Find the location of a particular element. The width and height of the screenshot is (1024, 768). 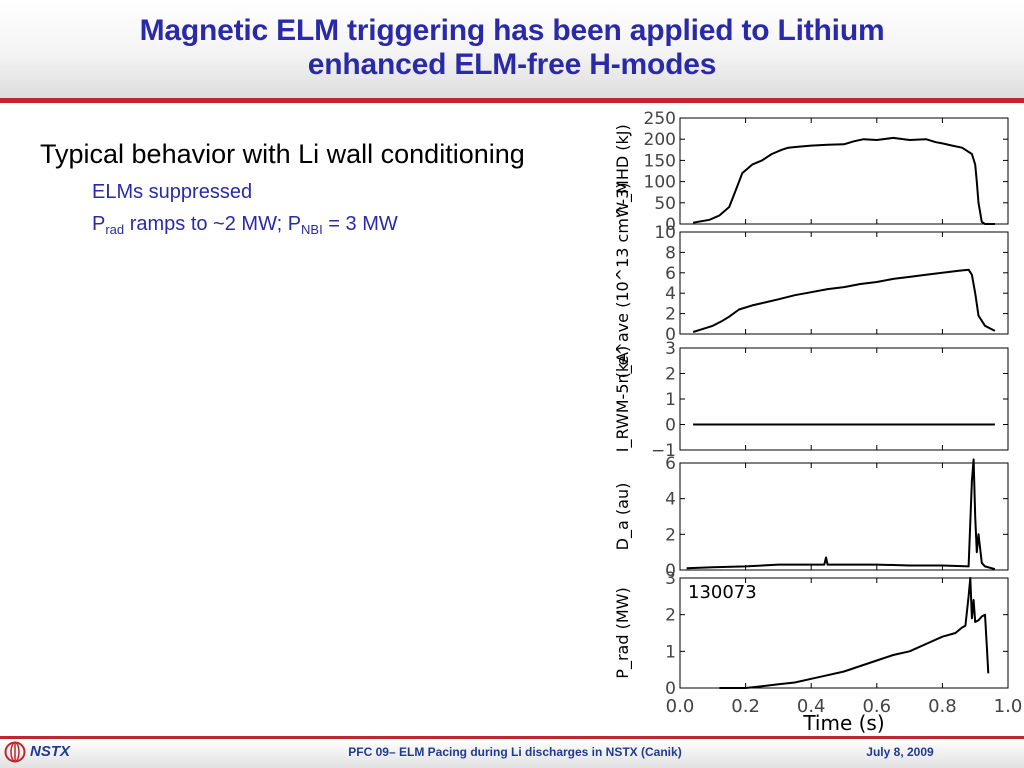

panel-5: 0 1 2 3 P_rad (MW) is located at coordinates (811, 634).